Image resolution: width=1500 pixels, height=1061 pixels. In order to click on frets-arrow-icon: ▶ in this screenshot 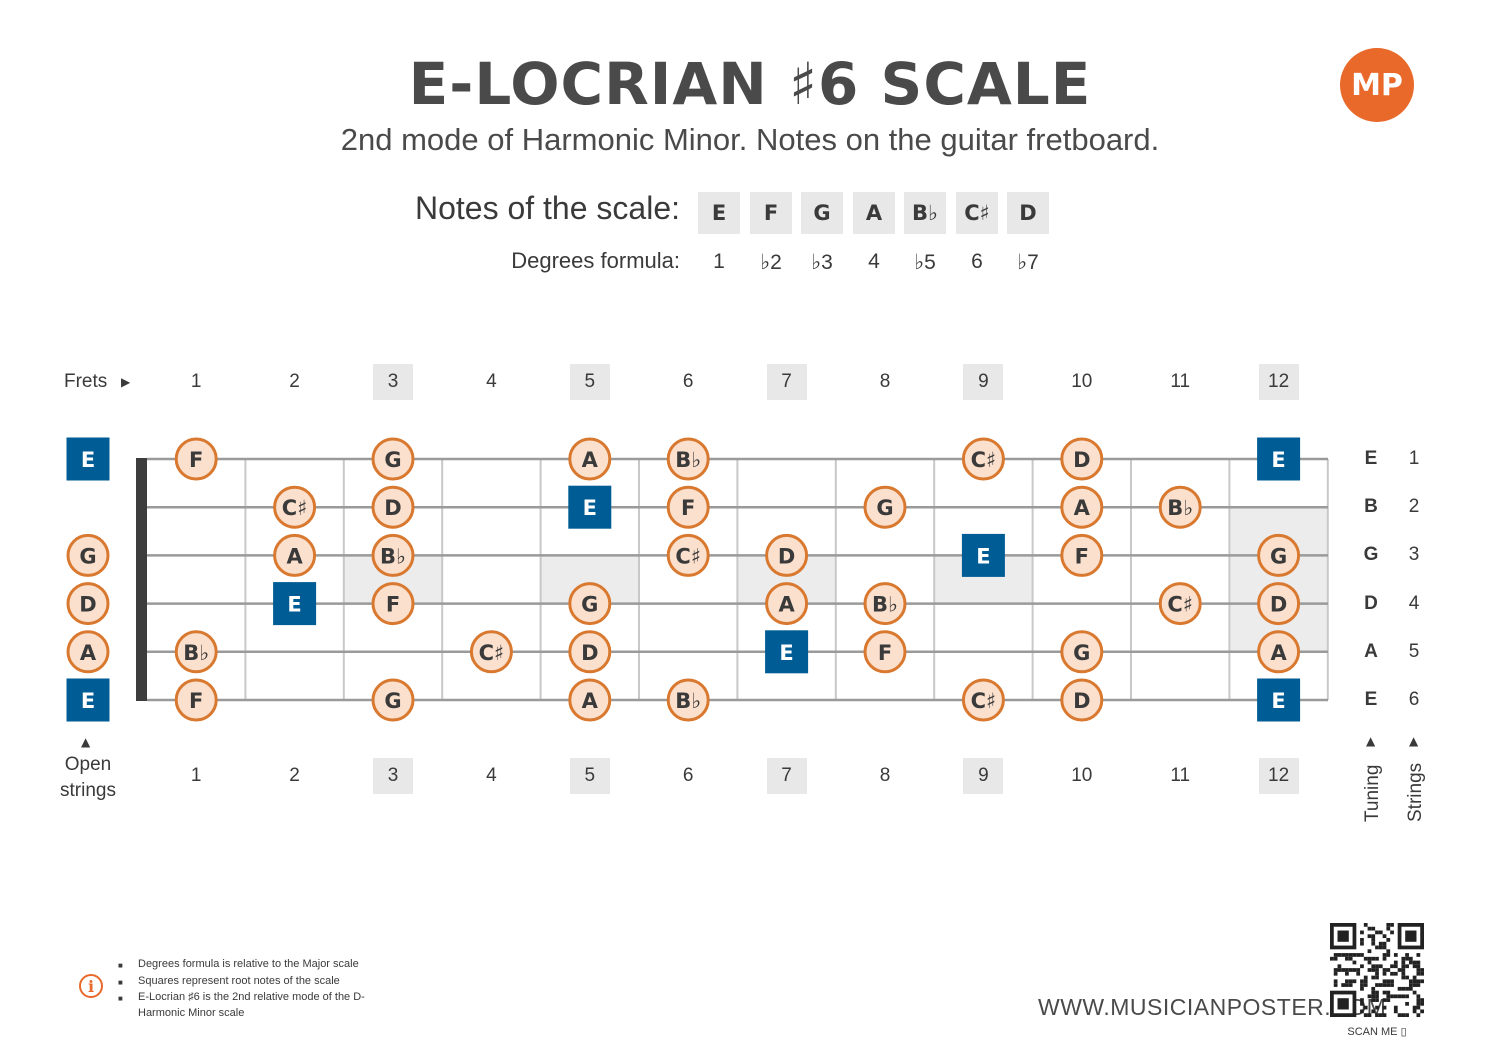, I will do `click(126, 382)`.